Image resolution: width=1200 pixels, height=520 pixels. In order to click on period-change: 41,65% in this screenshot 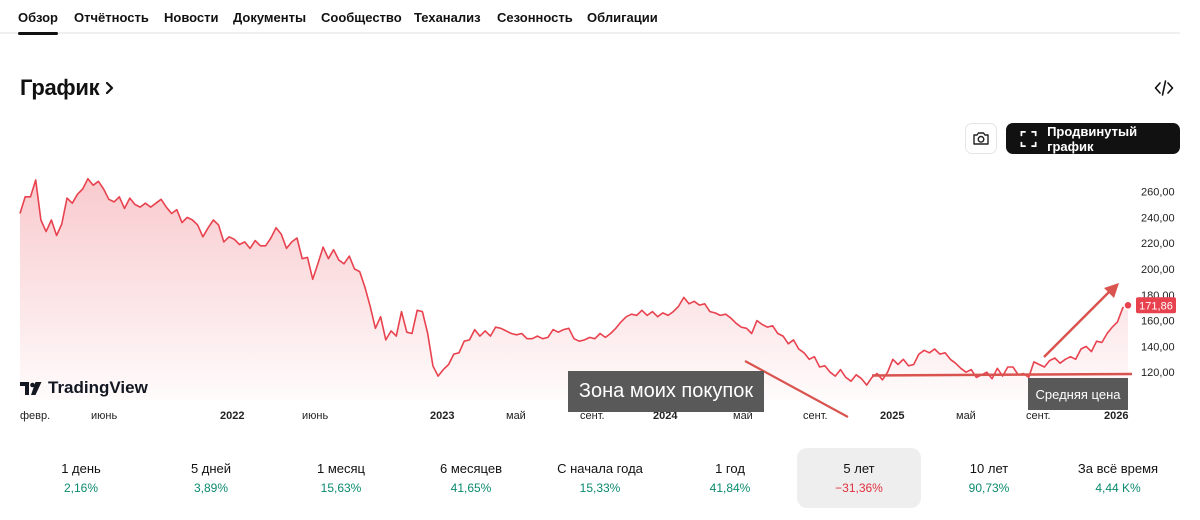, I will do `click(471, 488)`.